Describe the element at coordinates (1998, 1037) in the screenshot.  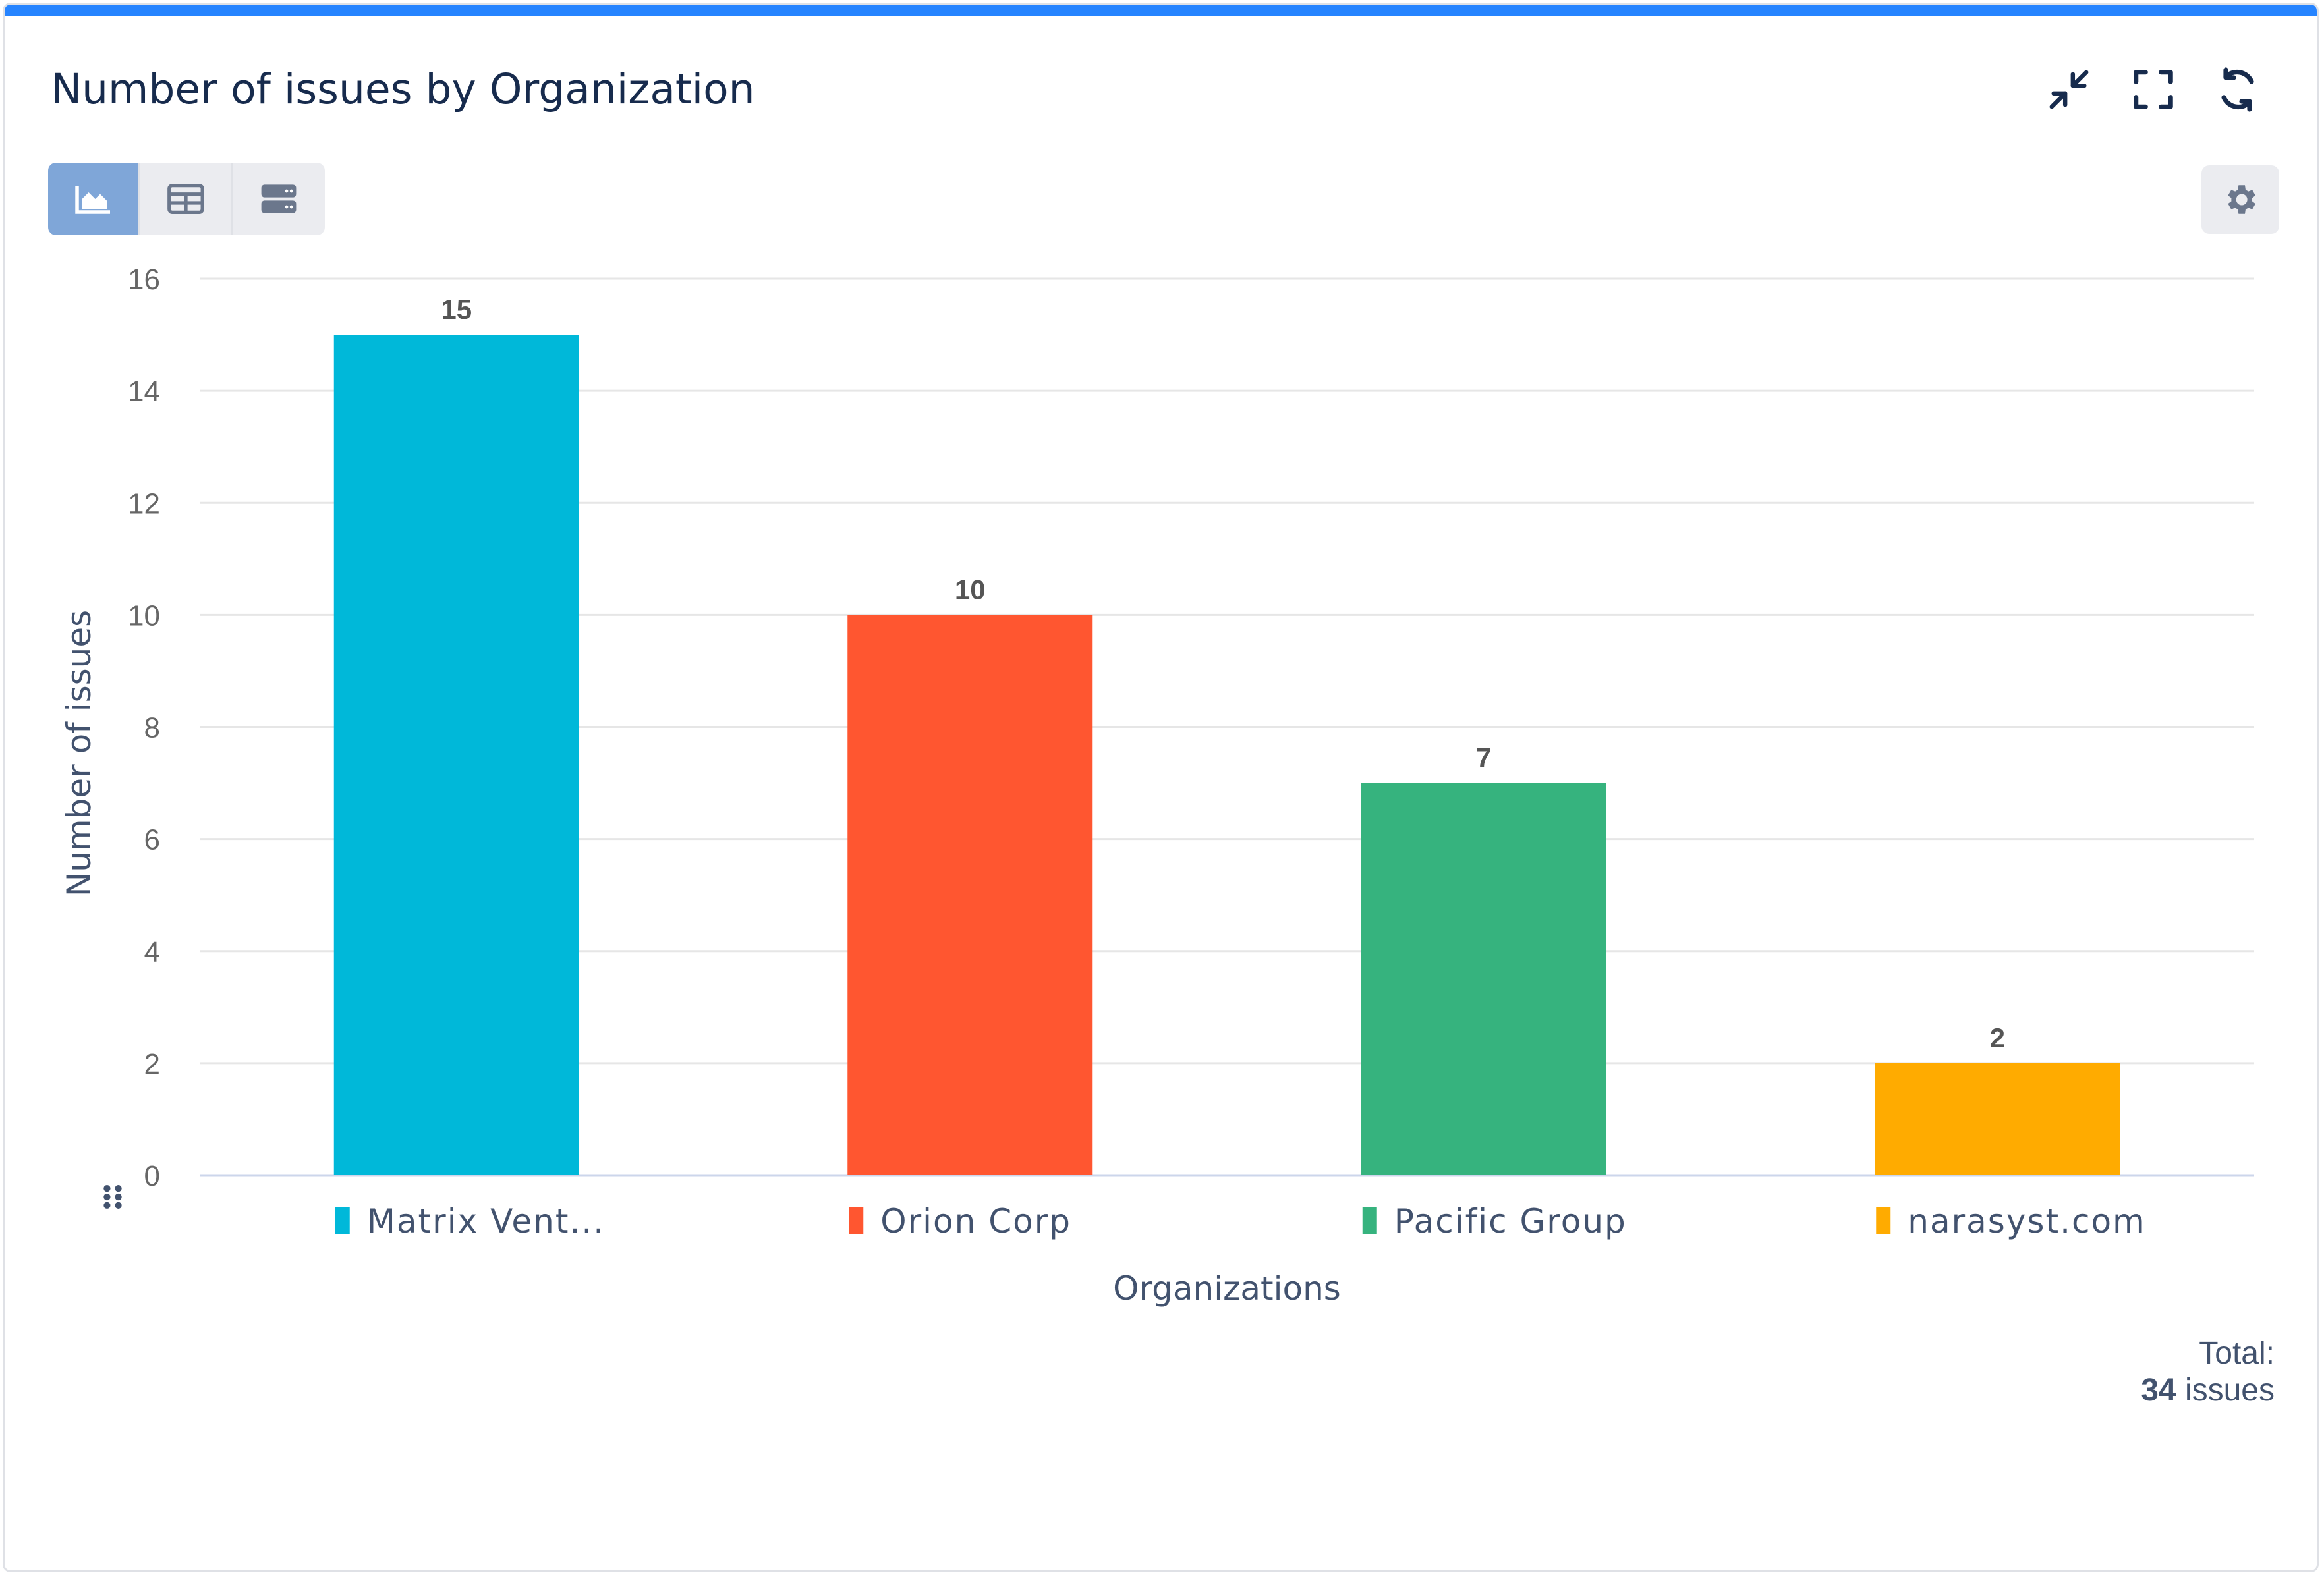
I see `data-label: 2` at that location.